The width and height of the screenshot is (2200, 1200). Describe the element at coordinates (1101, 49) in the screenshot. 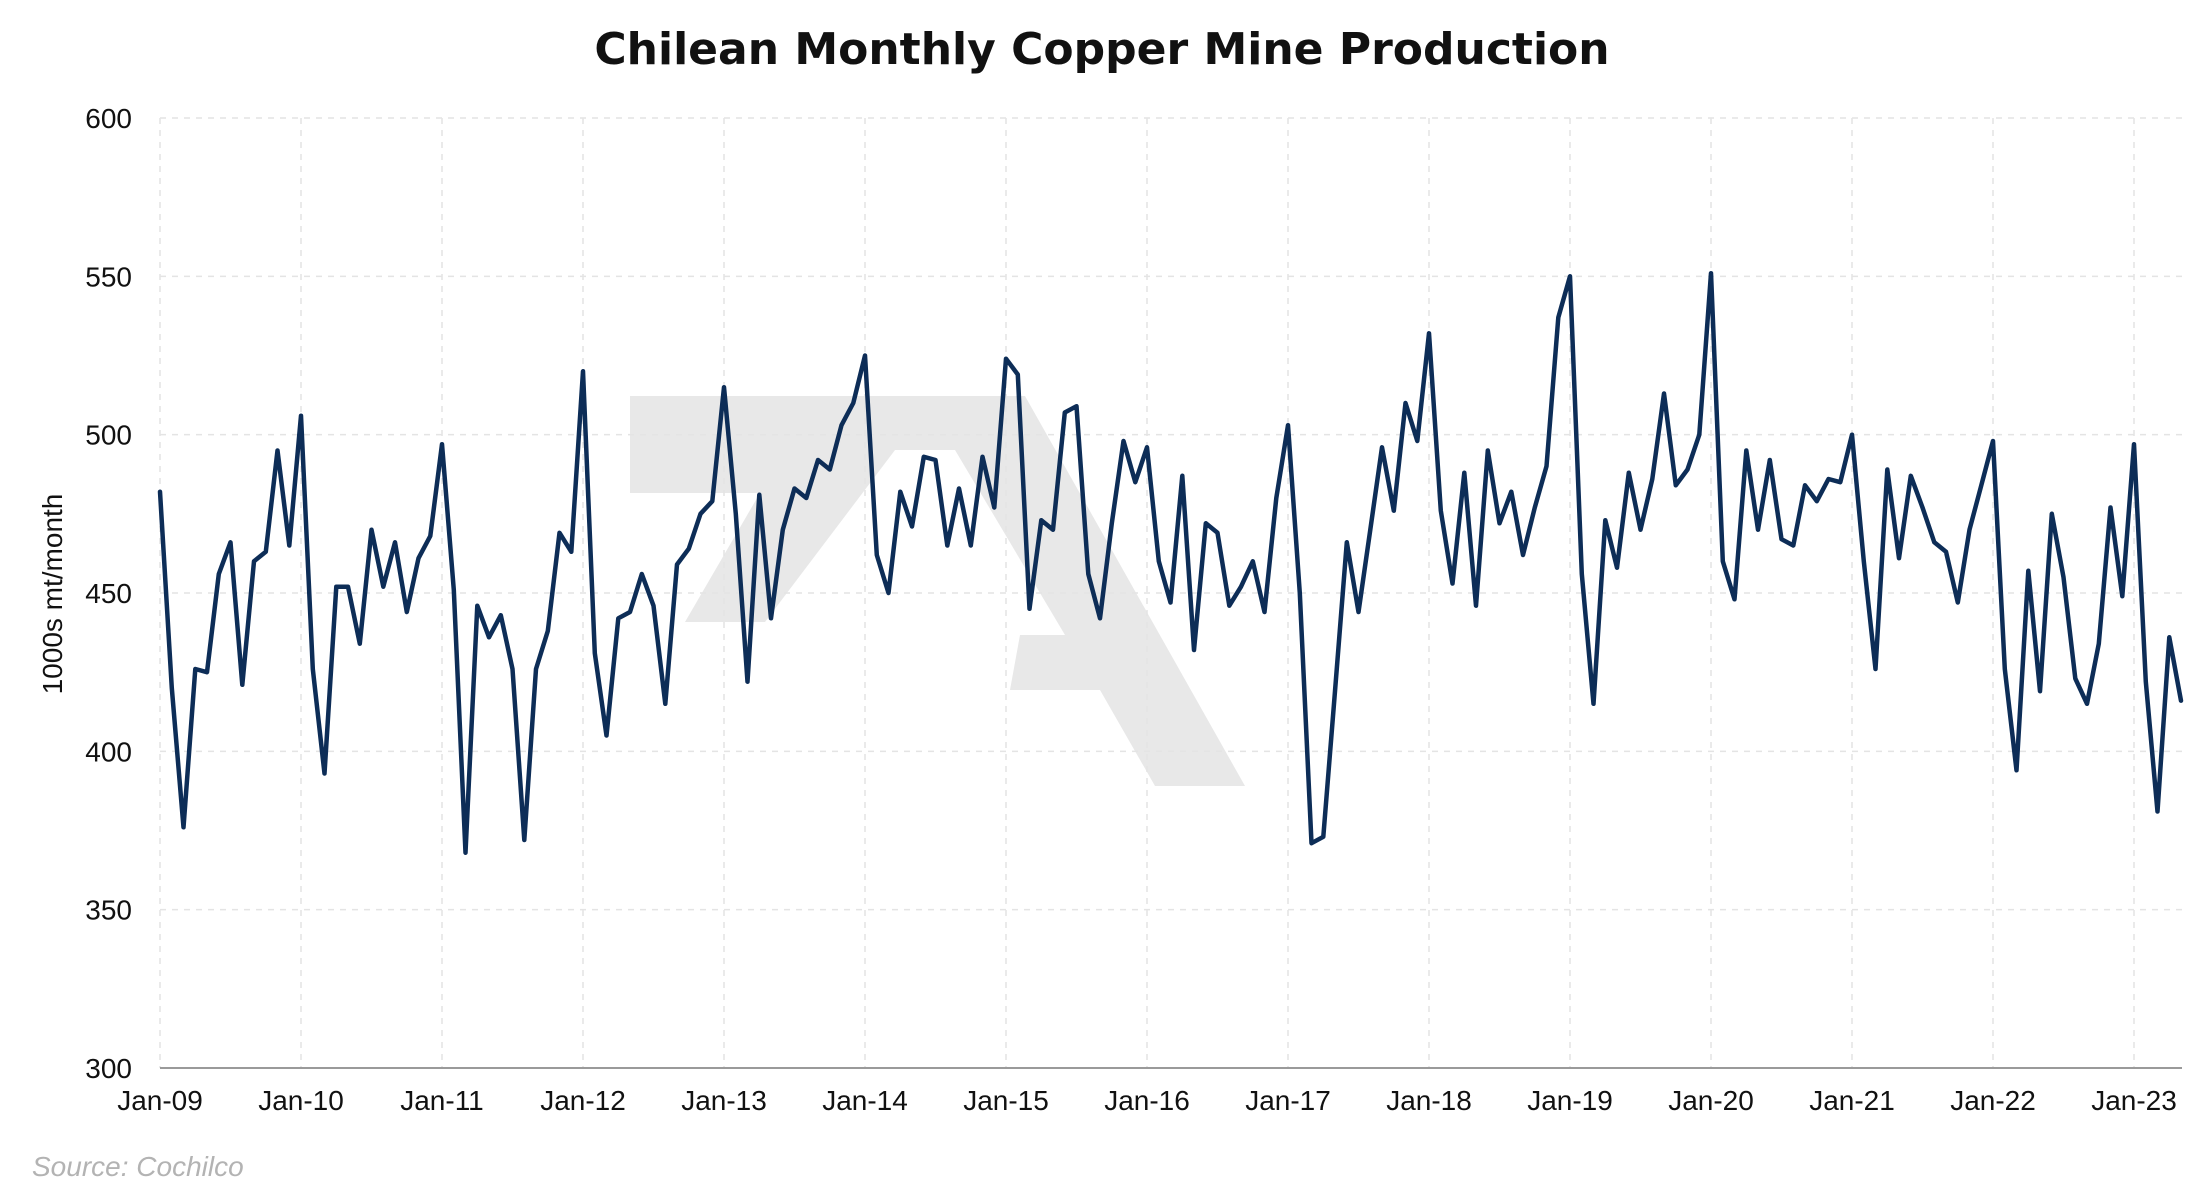

I see `chart-title: Chilean Monthly Copper Mine Production` at that location.